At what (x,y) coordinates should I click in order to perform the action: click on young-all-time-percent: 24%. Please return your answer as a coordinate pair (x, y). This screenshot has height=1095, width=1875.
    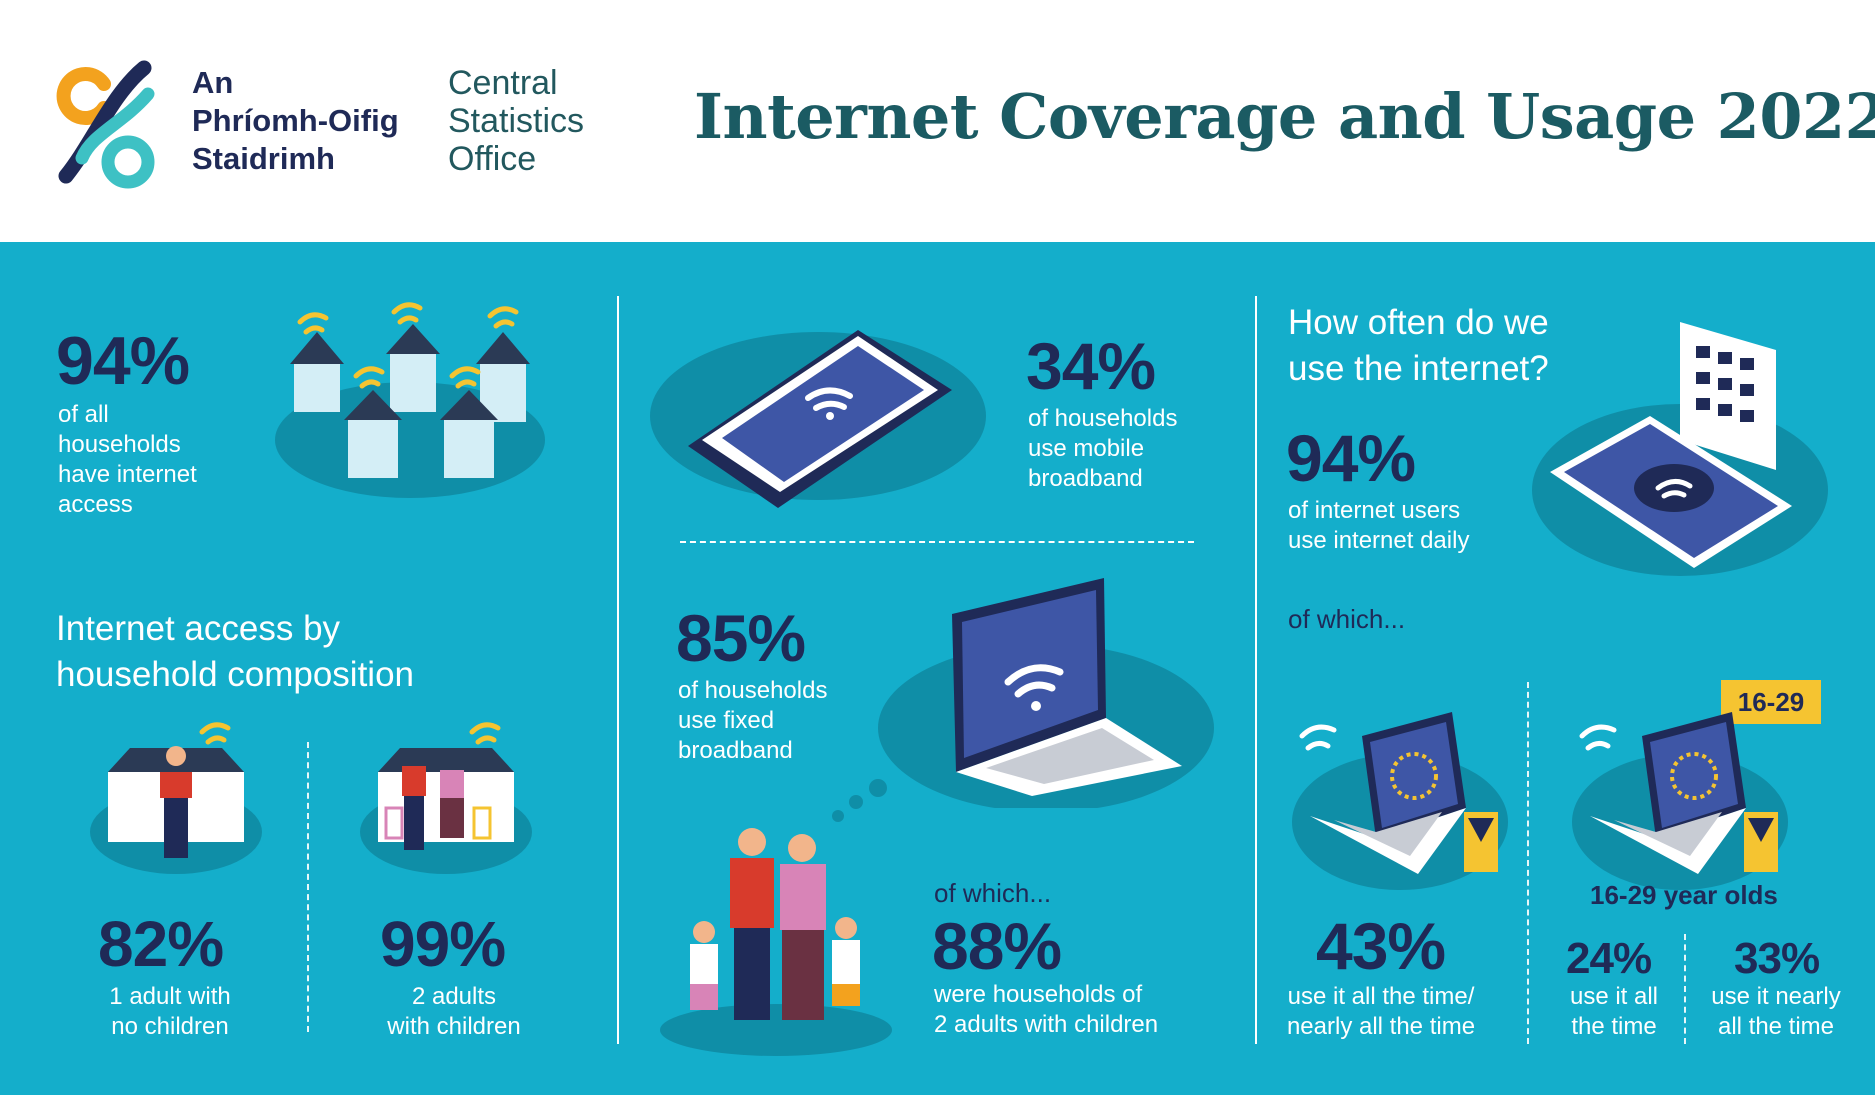
    Looking at the image, I should click on (1609, 958).